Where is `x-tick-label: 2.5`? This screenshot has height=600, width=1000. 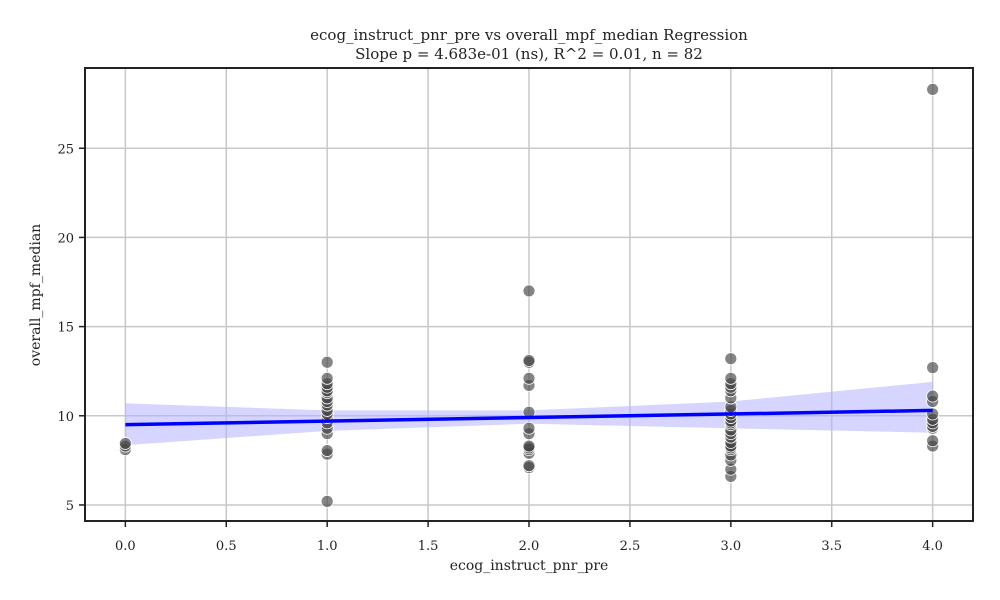
x-tick-label: 2.5 is located at coordinates (630, 546).